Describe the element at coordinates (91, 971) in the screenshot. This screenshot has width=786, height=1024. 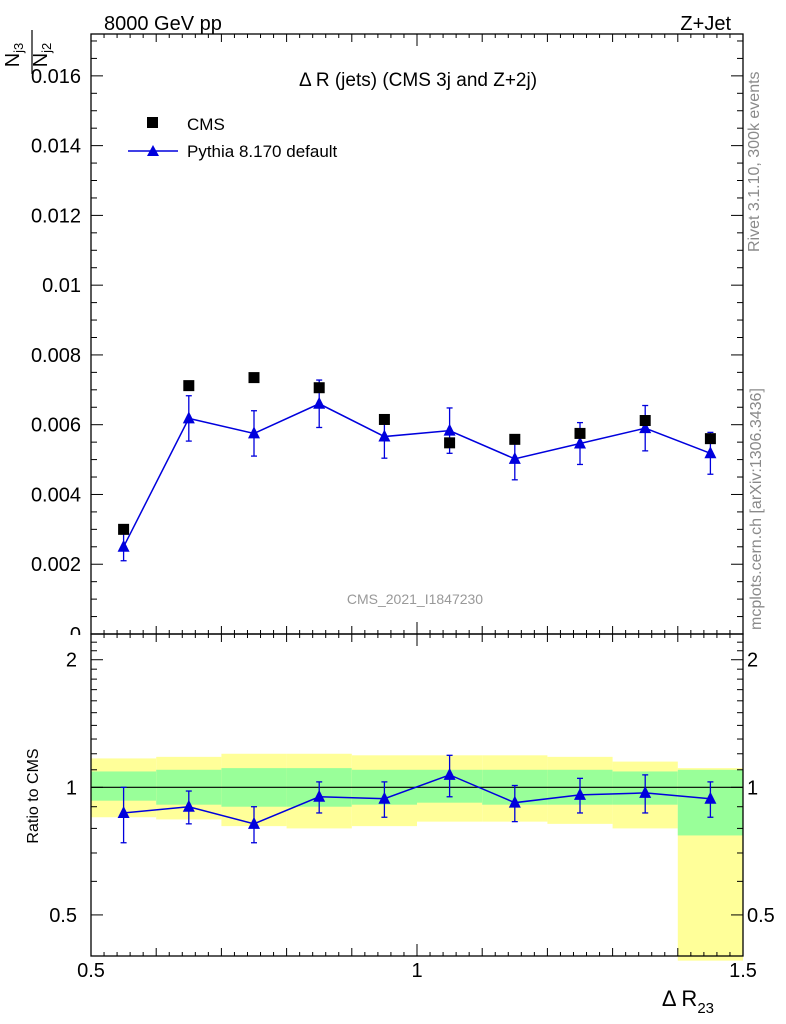
I see `x-tick-label: 0.5` at that location.